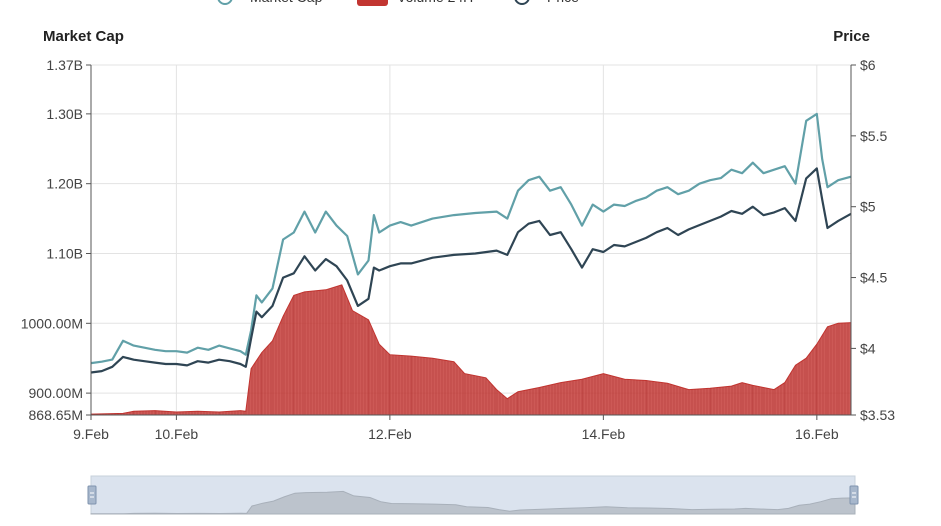 The width and height of the screenshot is (941, 526). Describe the element at coordinates (868, 65) in the screenshot. I see `right-tick-label: $6` at that location.